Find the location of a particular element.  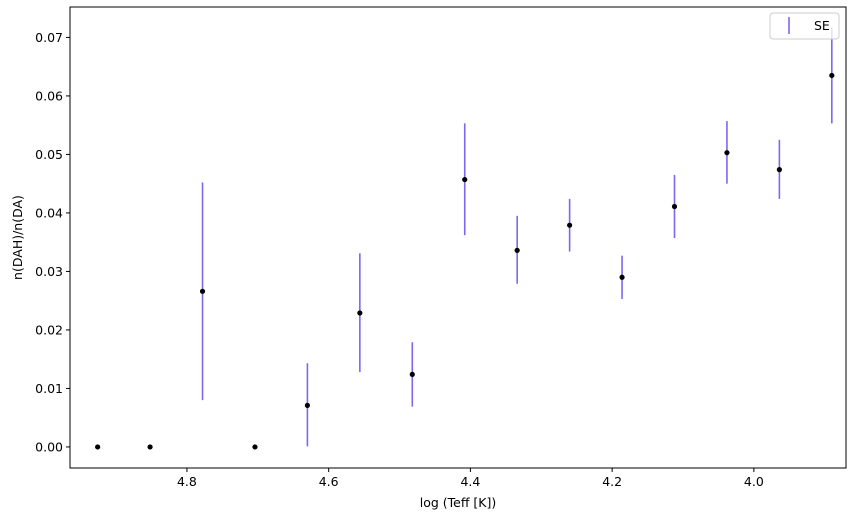

x-tick-label: 4.6 is located at coordinates (329, 481).